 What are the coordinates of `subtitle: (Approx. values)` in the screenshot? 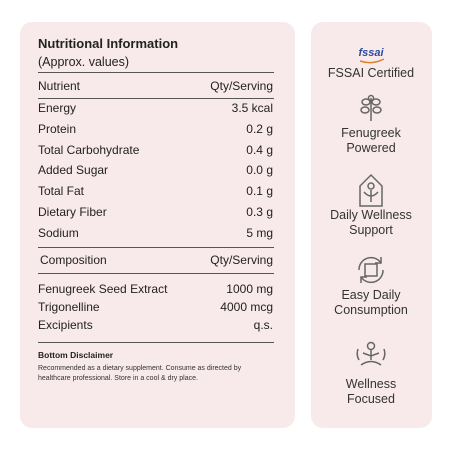 It's located at (84, 62).